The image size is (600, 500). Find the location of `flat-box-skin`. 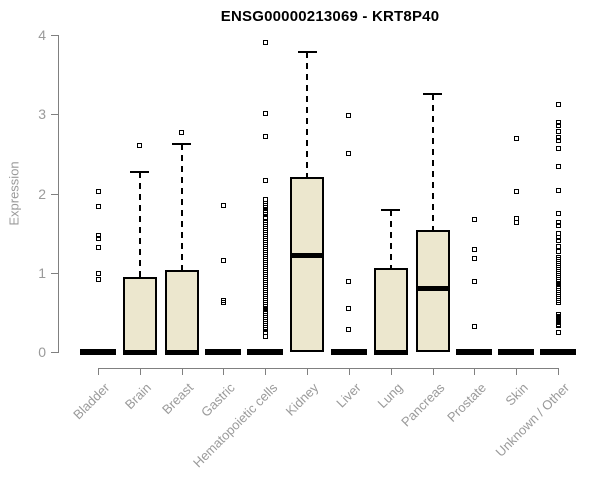

flat-box-skin is located at coordinates (516, 352).